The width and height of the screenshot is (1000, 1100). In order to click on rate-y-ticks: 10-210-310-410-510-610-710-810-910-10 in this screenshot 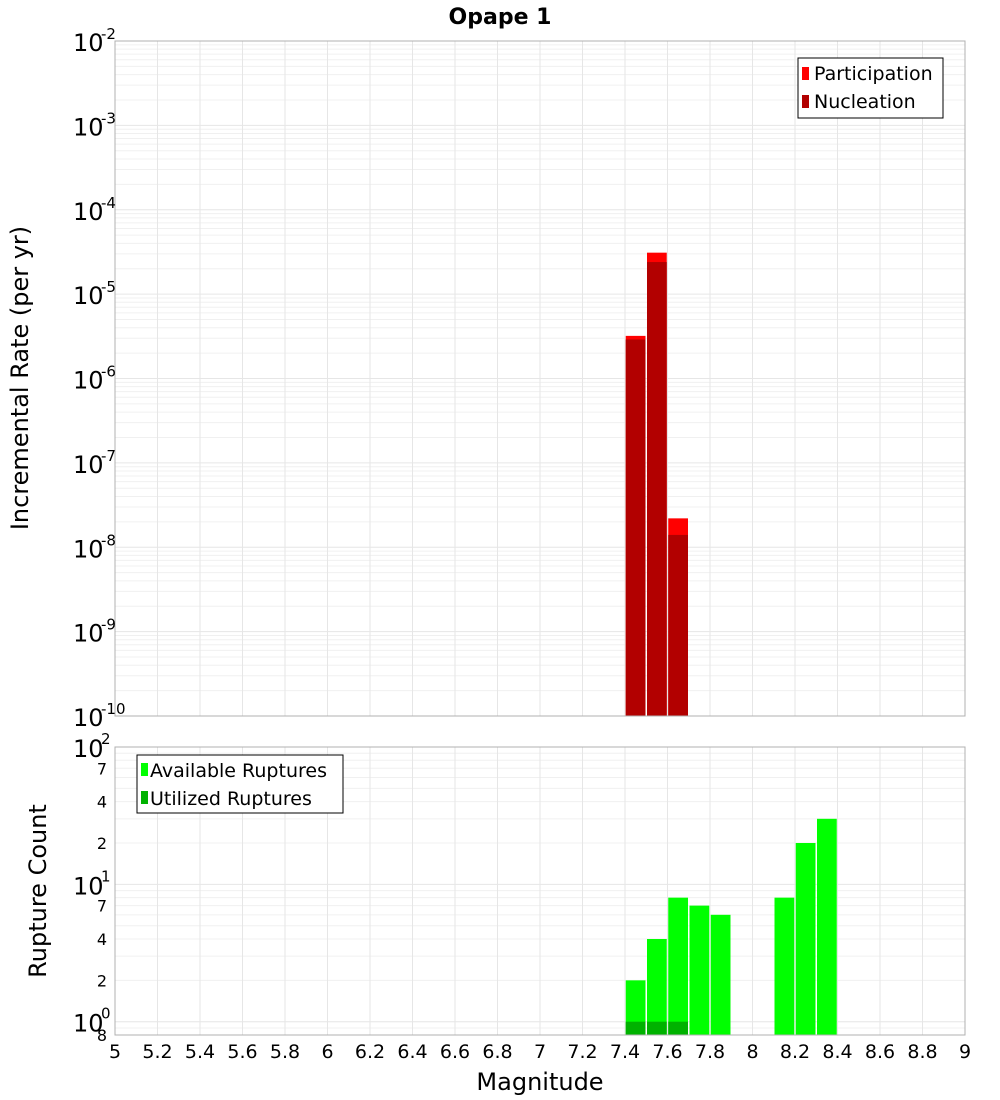, I will do `click(99, 378)`.